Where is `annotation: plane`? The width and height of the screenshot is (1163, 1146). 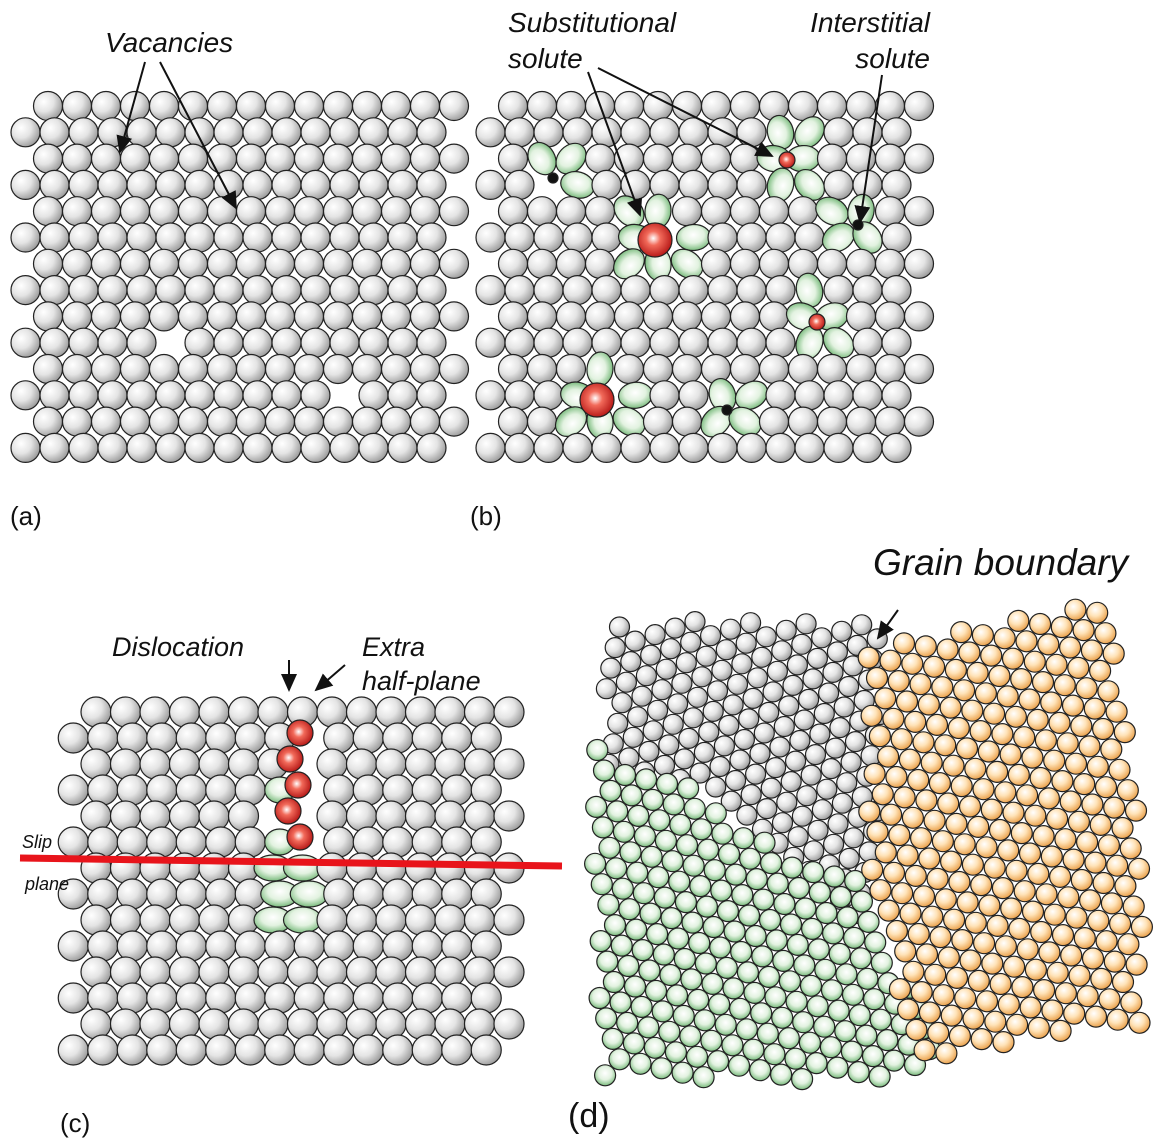
annotation: plane is located at coordinates (46, 884).